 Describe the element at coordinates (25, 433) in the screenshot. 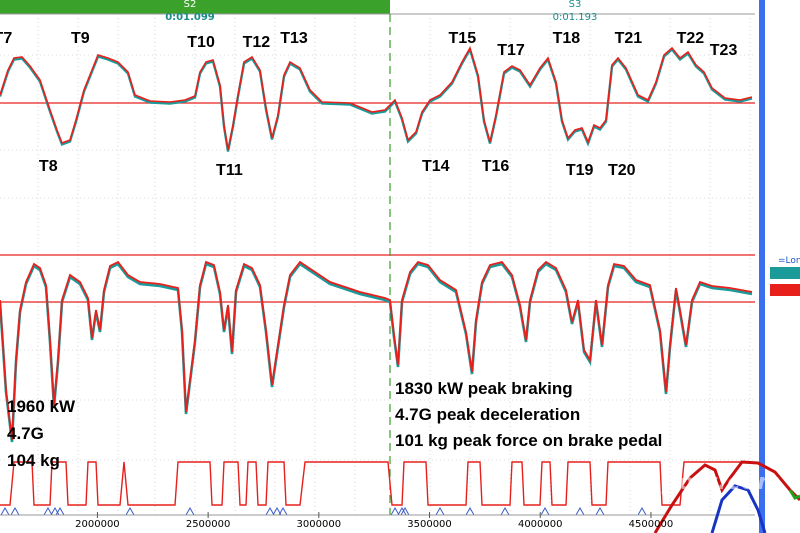

I see `annot-left-g: 4.7G` at that location.